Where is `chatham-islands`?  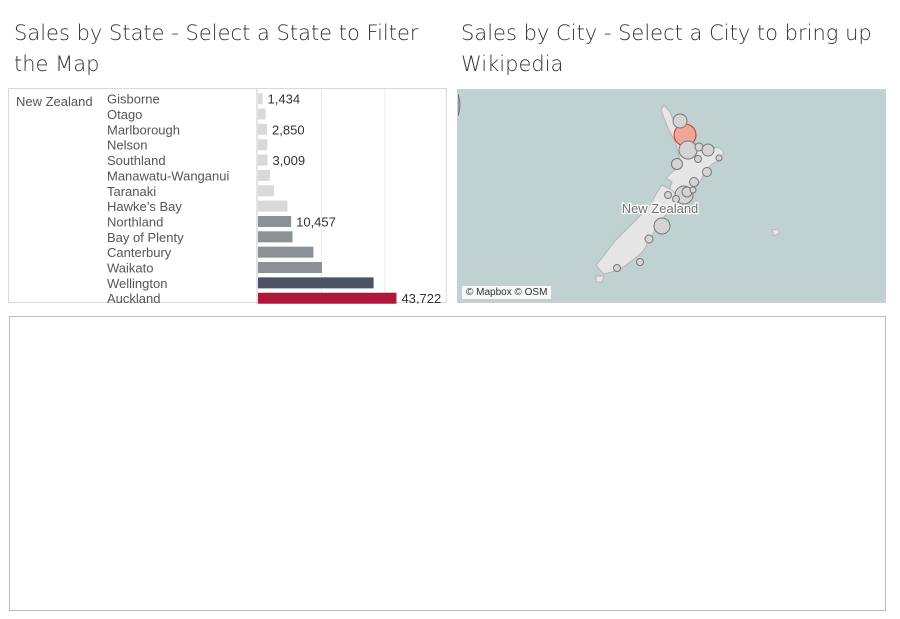 chatham-islands is located at coordinates (776, 232).